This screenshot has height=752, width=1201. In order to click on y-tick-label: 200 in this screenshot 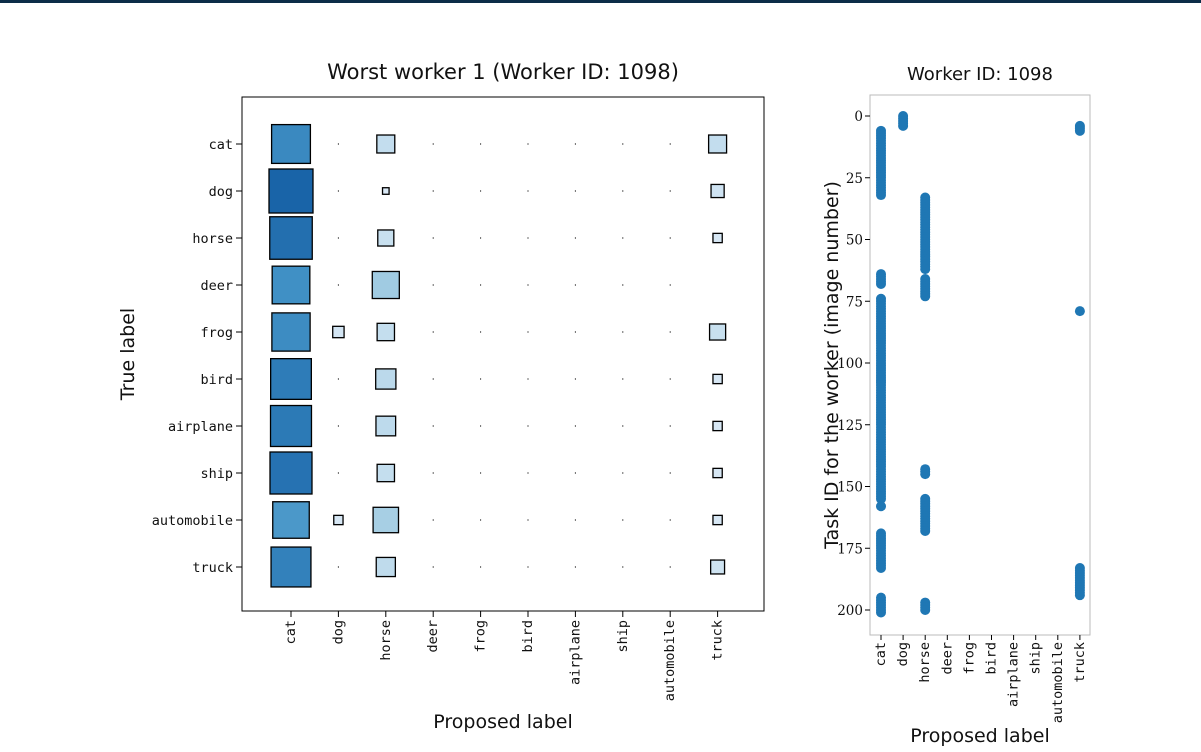, I will do `click(850, 611)`.